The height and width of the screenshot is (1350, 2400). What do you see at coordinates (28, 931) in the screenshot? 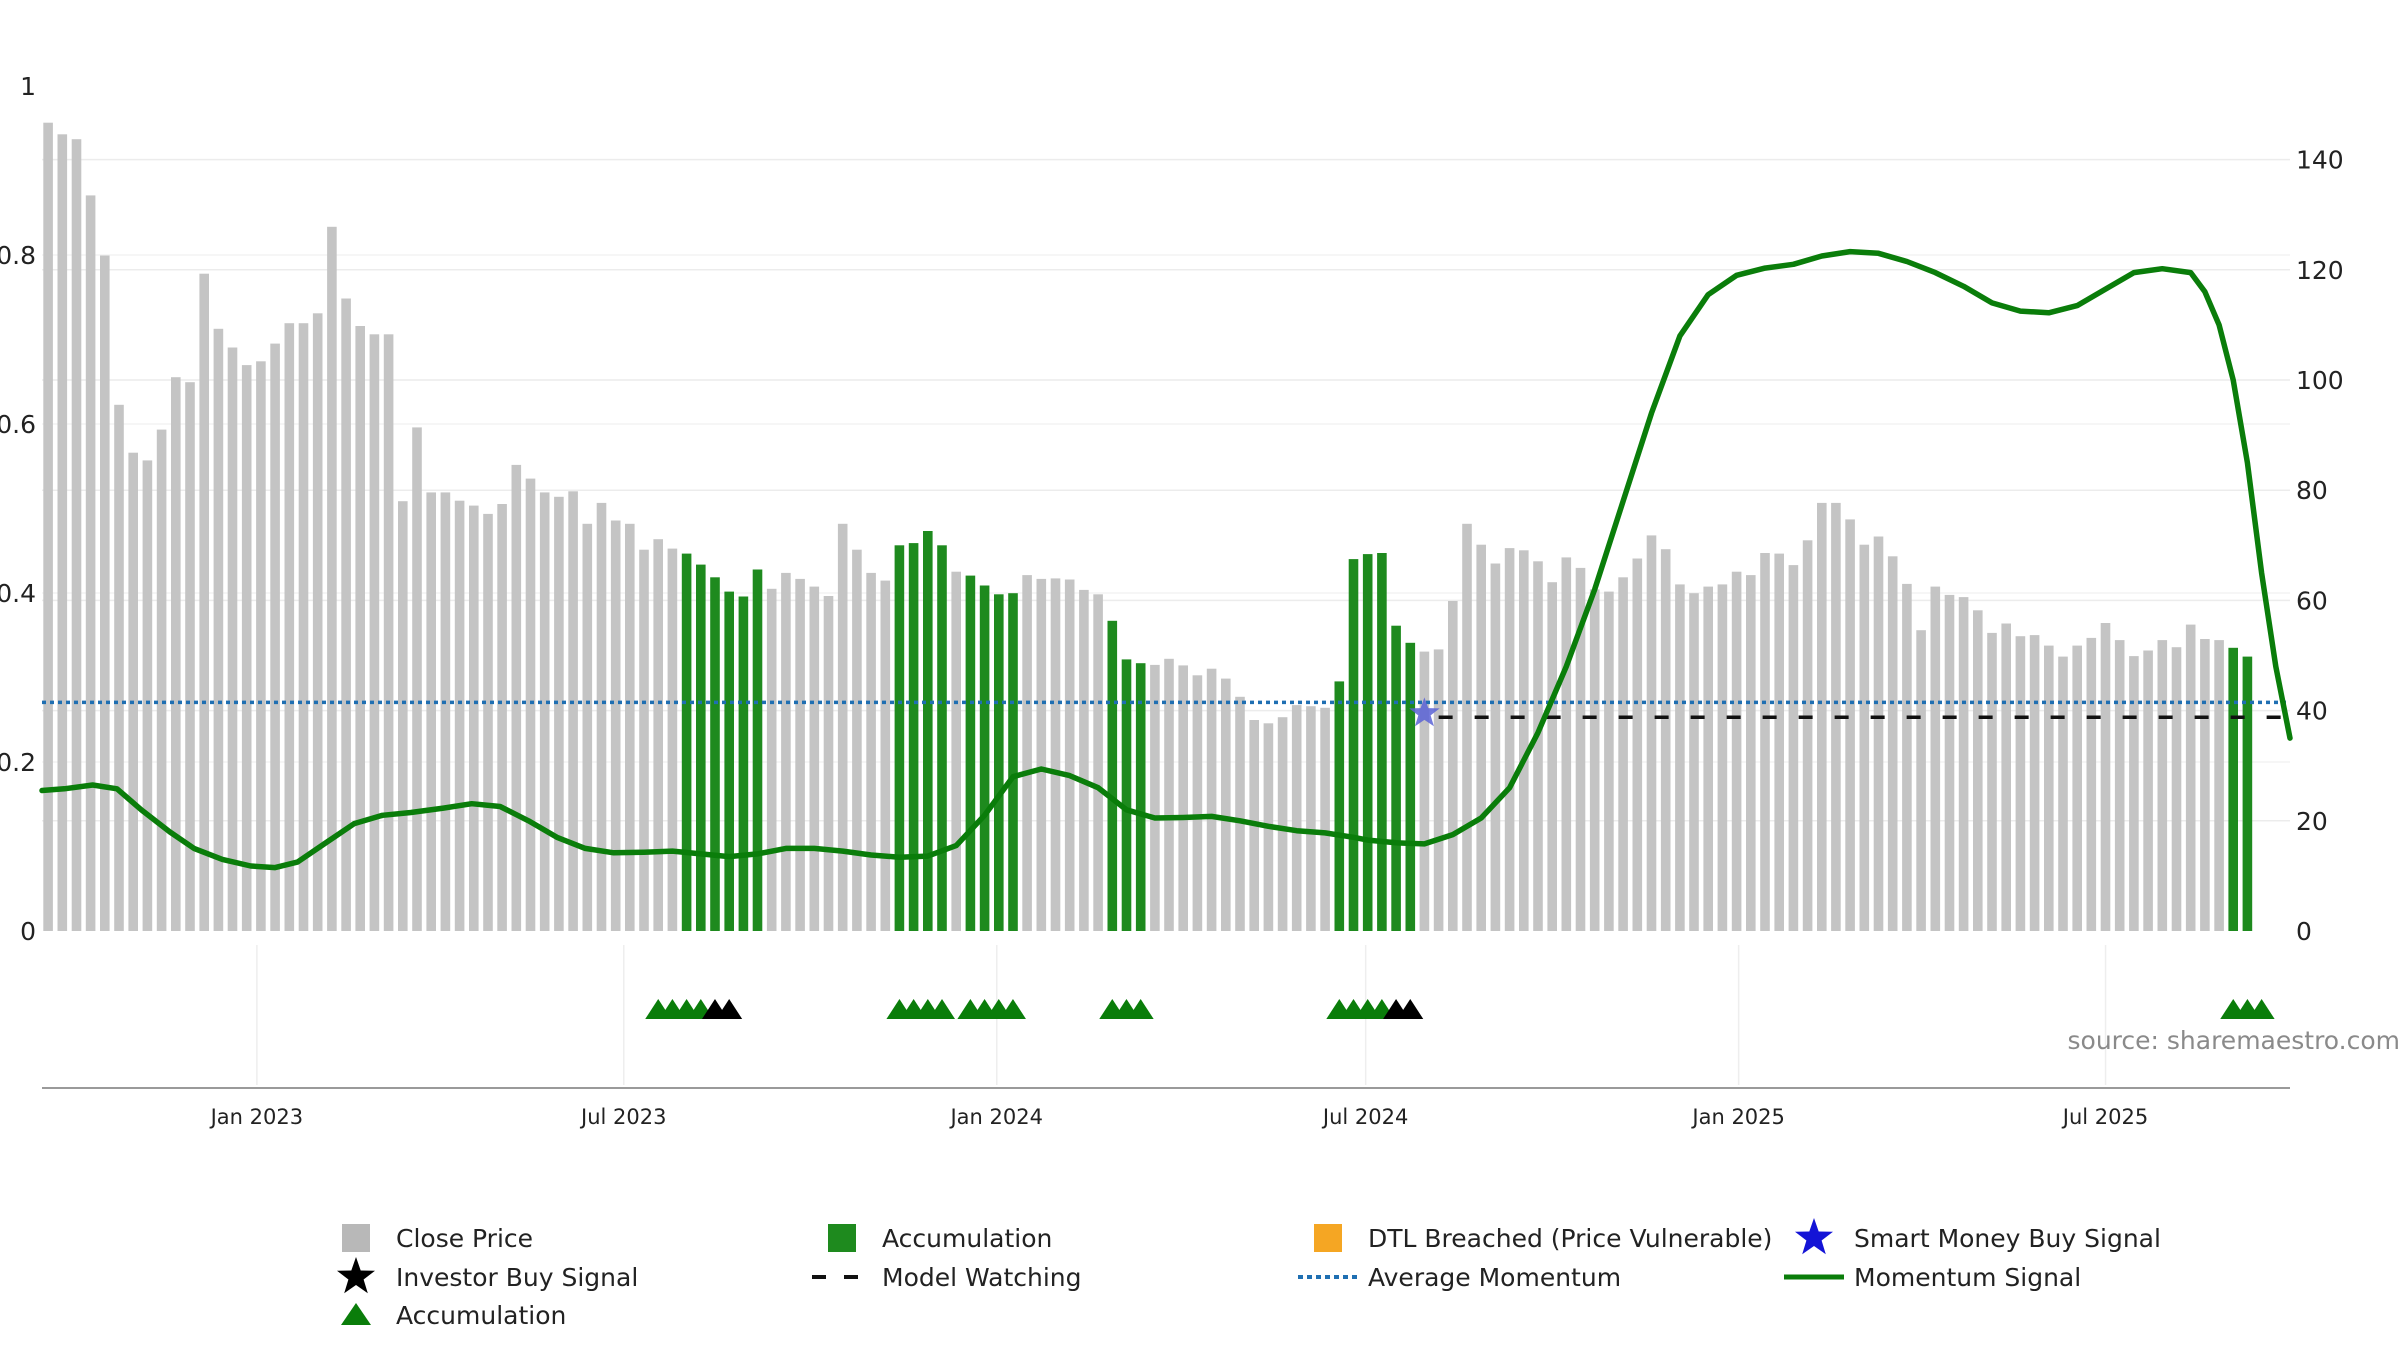
I see `left-axis-tick: 0` at bounding box center [28, 931].